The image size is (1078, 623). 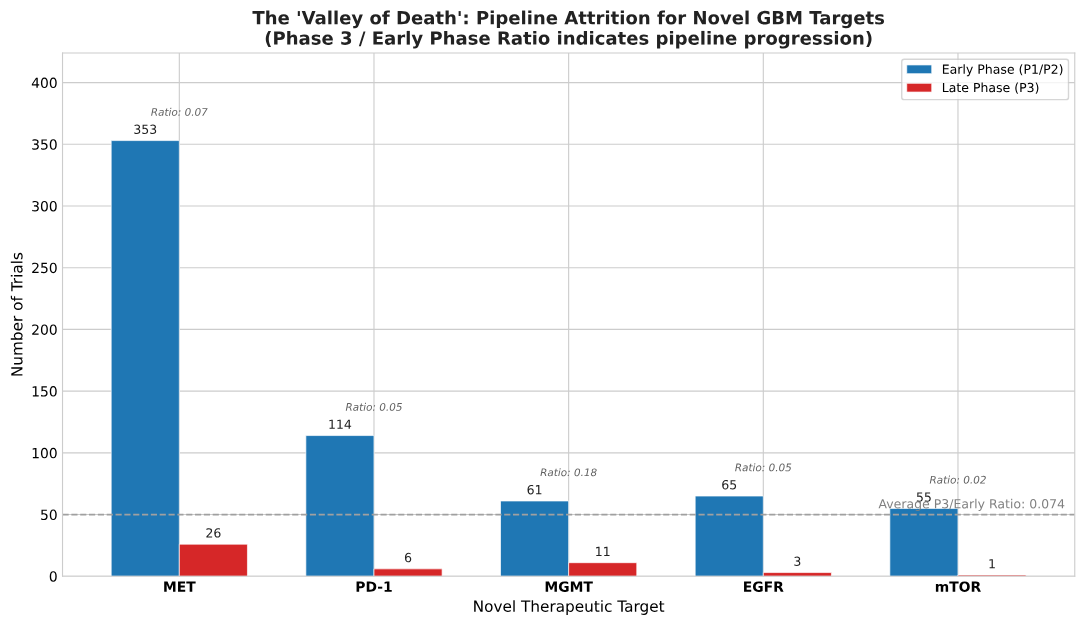 I want to click on y-tick-label: 300, so click(x=44, y=206).